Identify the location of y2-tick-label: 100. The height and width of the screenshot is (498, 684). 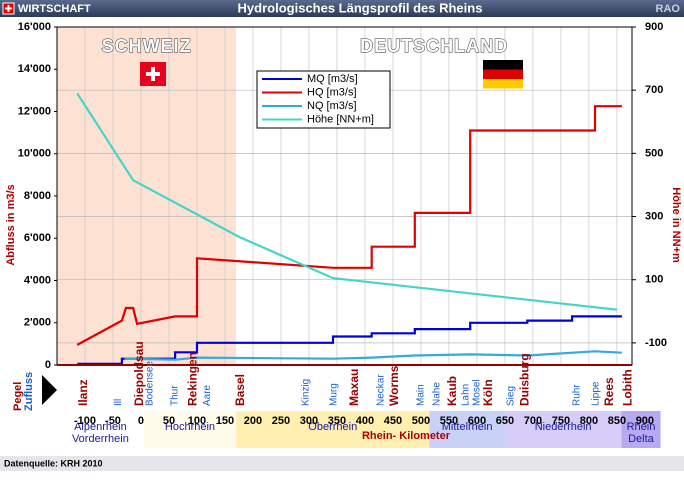
(654, 280).